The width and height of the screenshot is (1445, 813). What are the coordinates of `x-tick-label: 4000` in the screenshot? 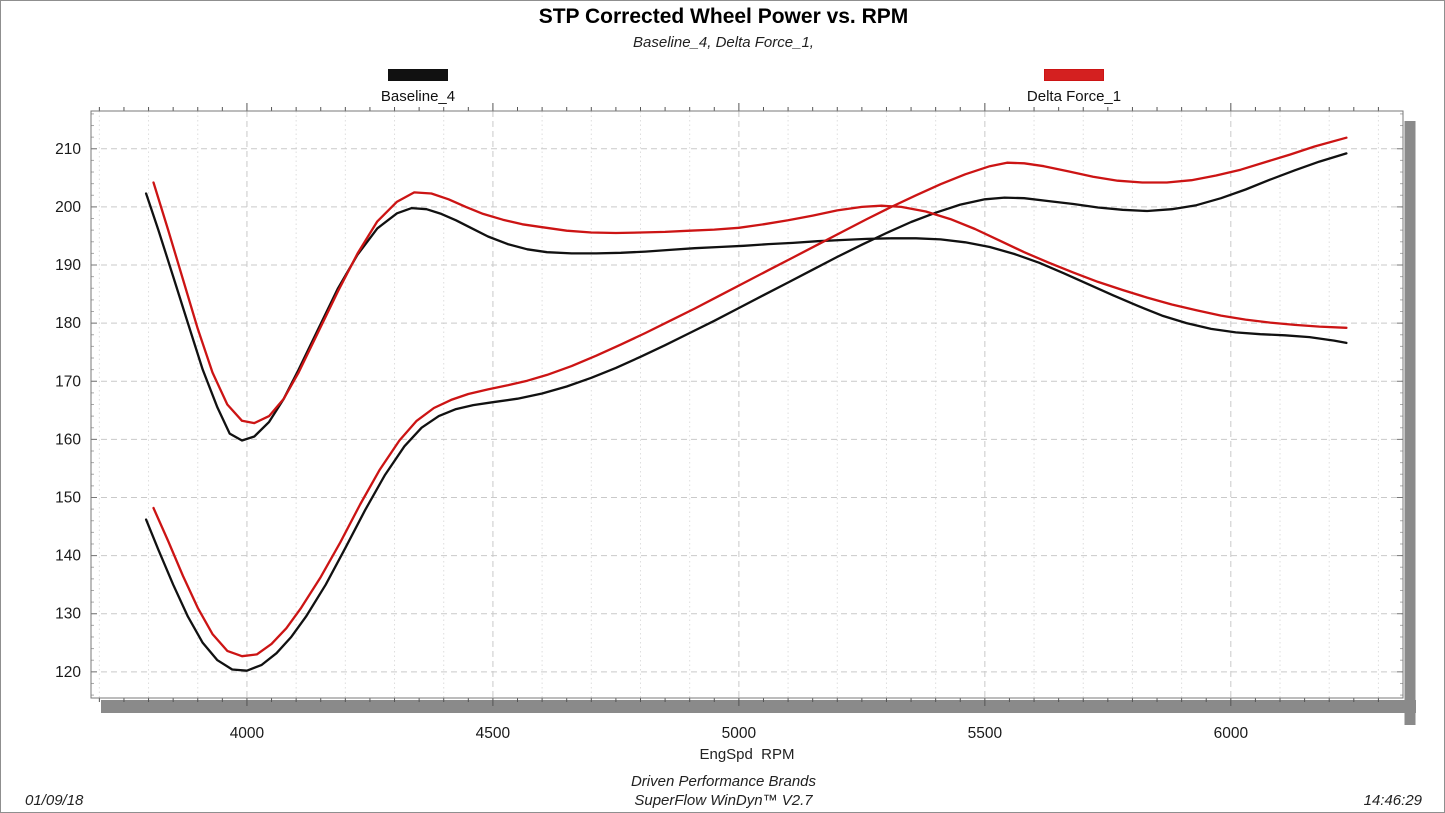 It's located at (247, 733).